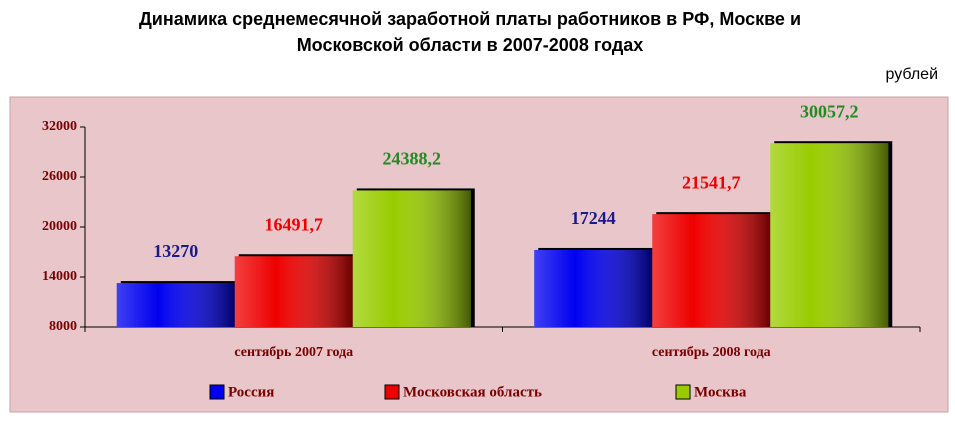 The height and width of the screenshot is (423, 955). I want to click on y-tick-label: 32000, so click(59, 126).